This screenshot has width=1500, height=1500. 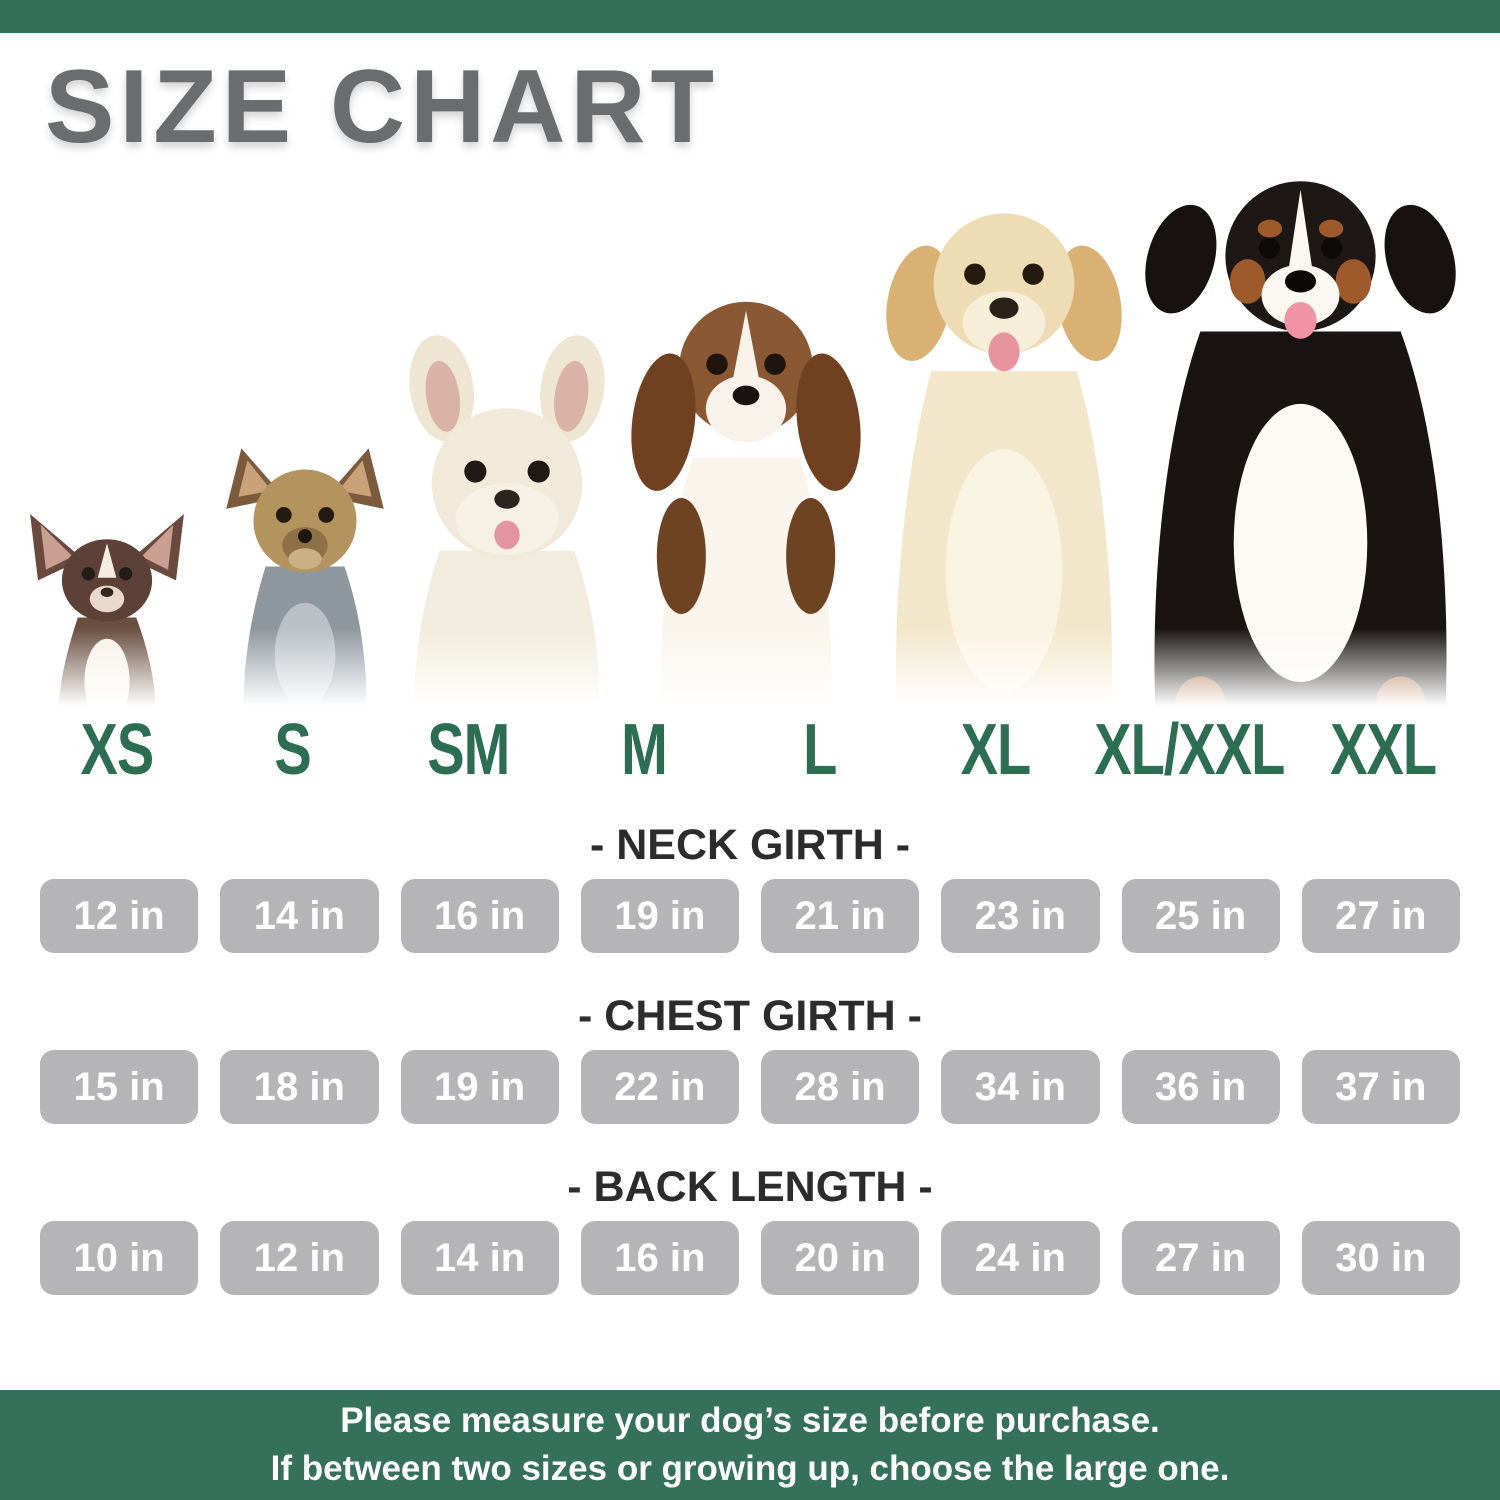 What do you see at coordinates (840, 1087) in the screenshot?
I see `chest-girth-value: 28 in` at bounding box center [840, 1087].